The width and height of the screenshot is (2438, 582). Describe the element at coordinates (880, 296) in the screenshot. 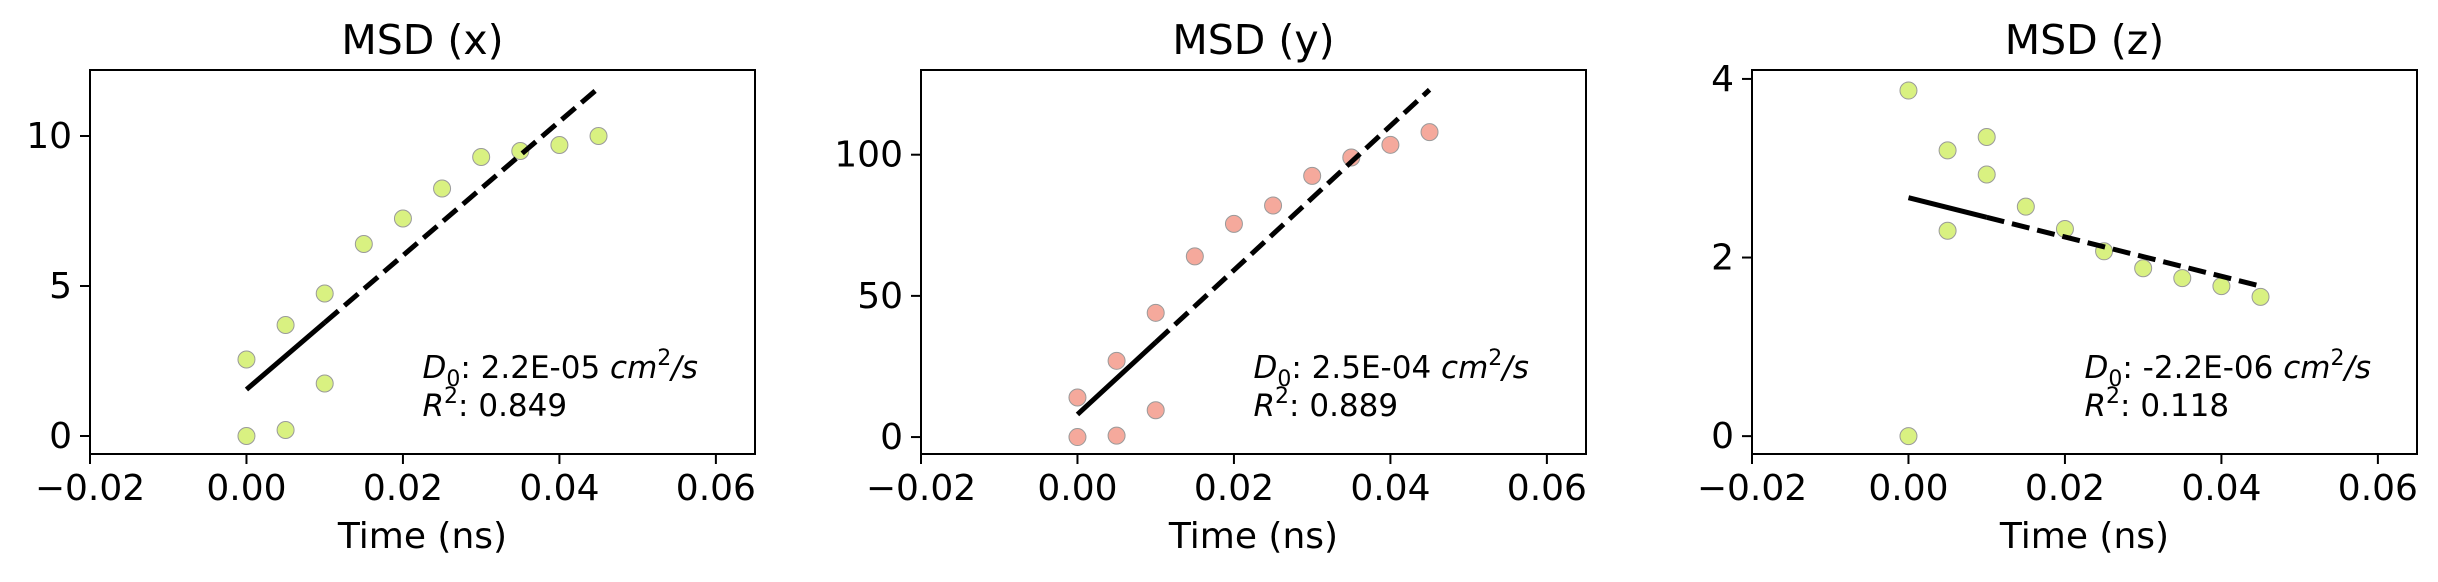

I see `y-tick-label: 50` at that location.